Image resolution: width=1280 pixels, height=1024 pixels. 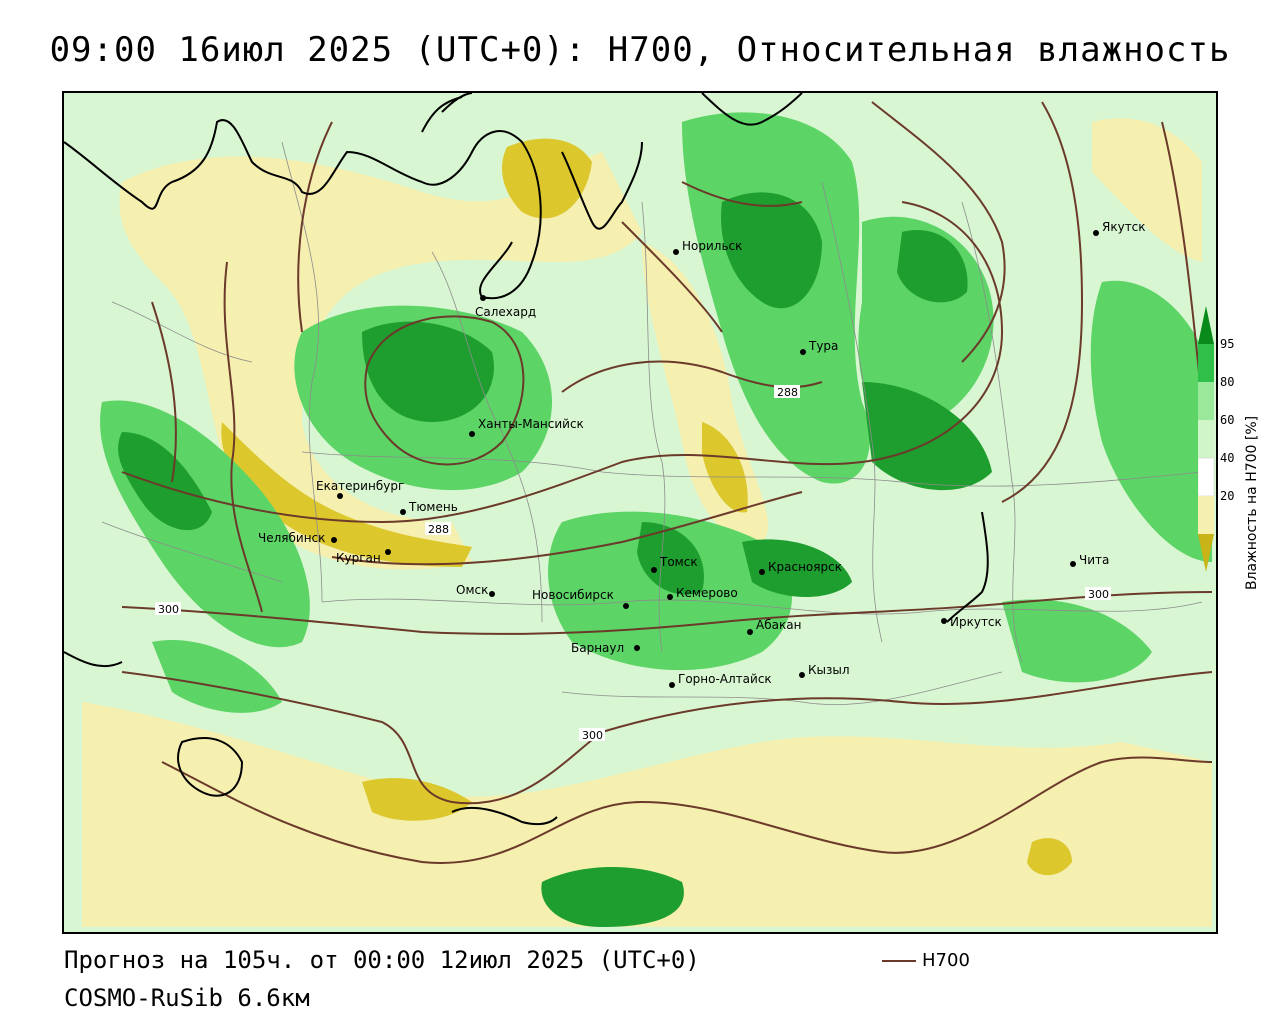 What do you see at coordinates (778, 625) in the screenshot?
I see `city-label: Абакан` at bounding box center [778, 625].